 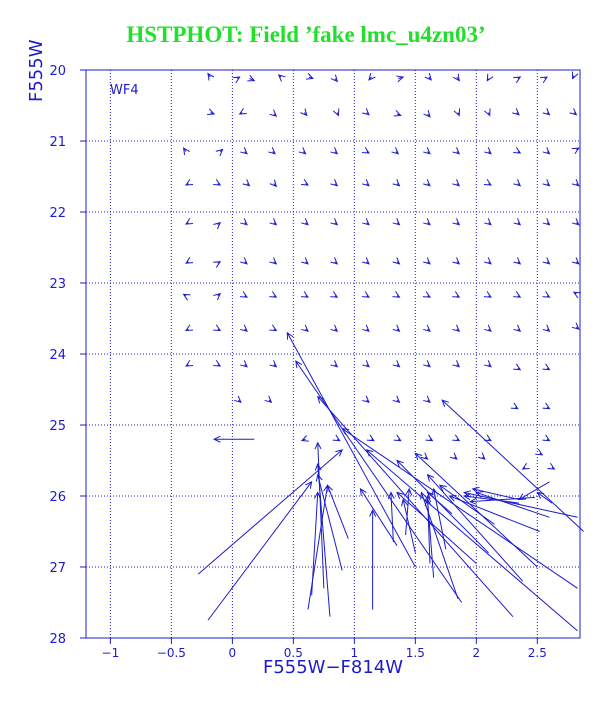 I want to click on chart-title: HSTPHOT: Field ’fake lmc_u4zn03’, so click(x=306, y=34).